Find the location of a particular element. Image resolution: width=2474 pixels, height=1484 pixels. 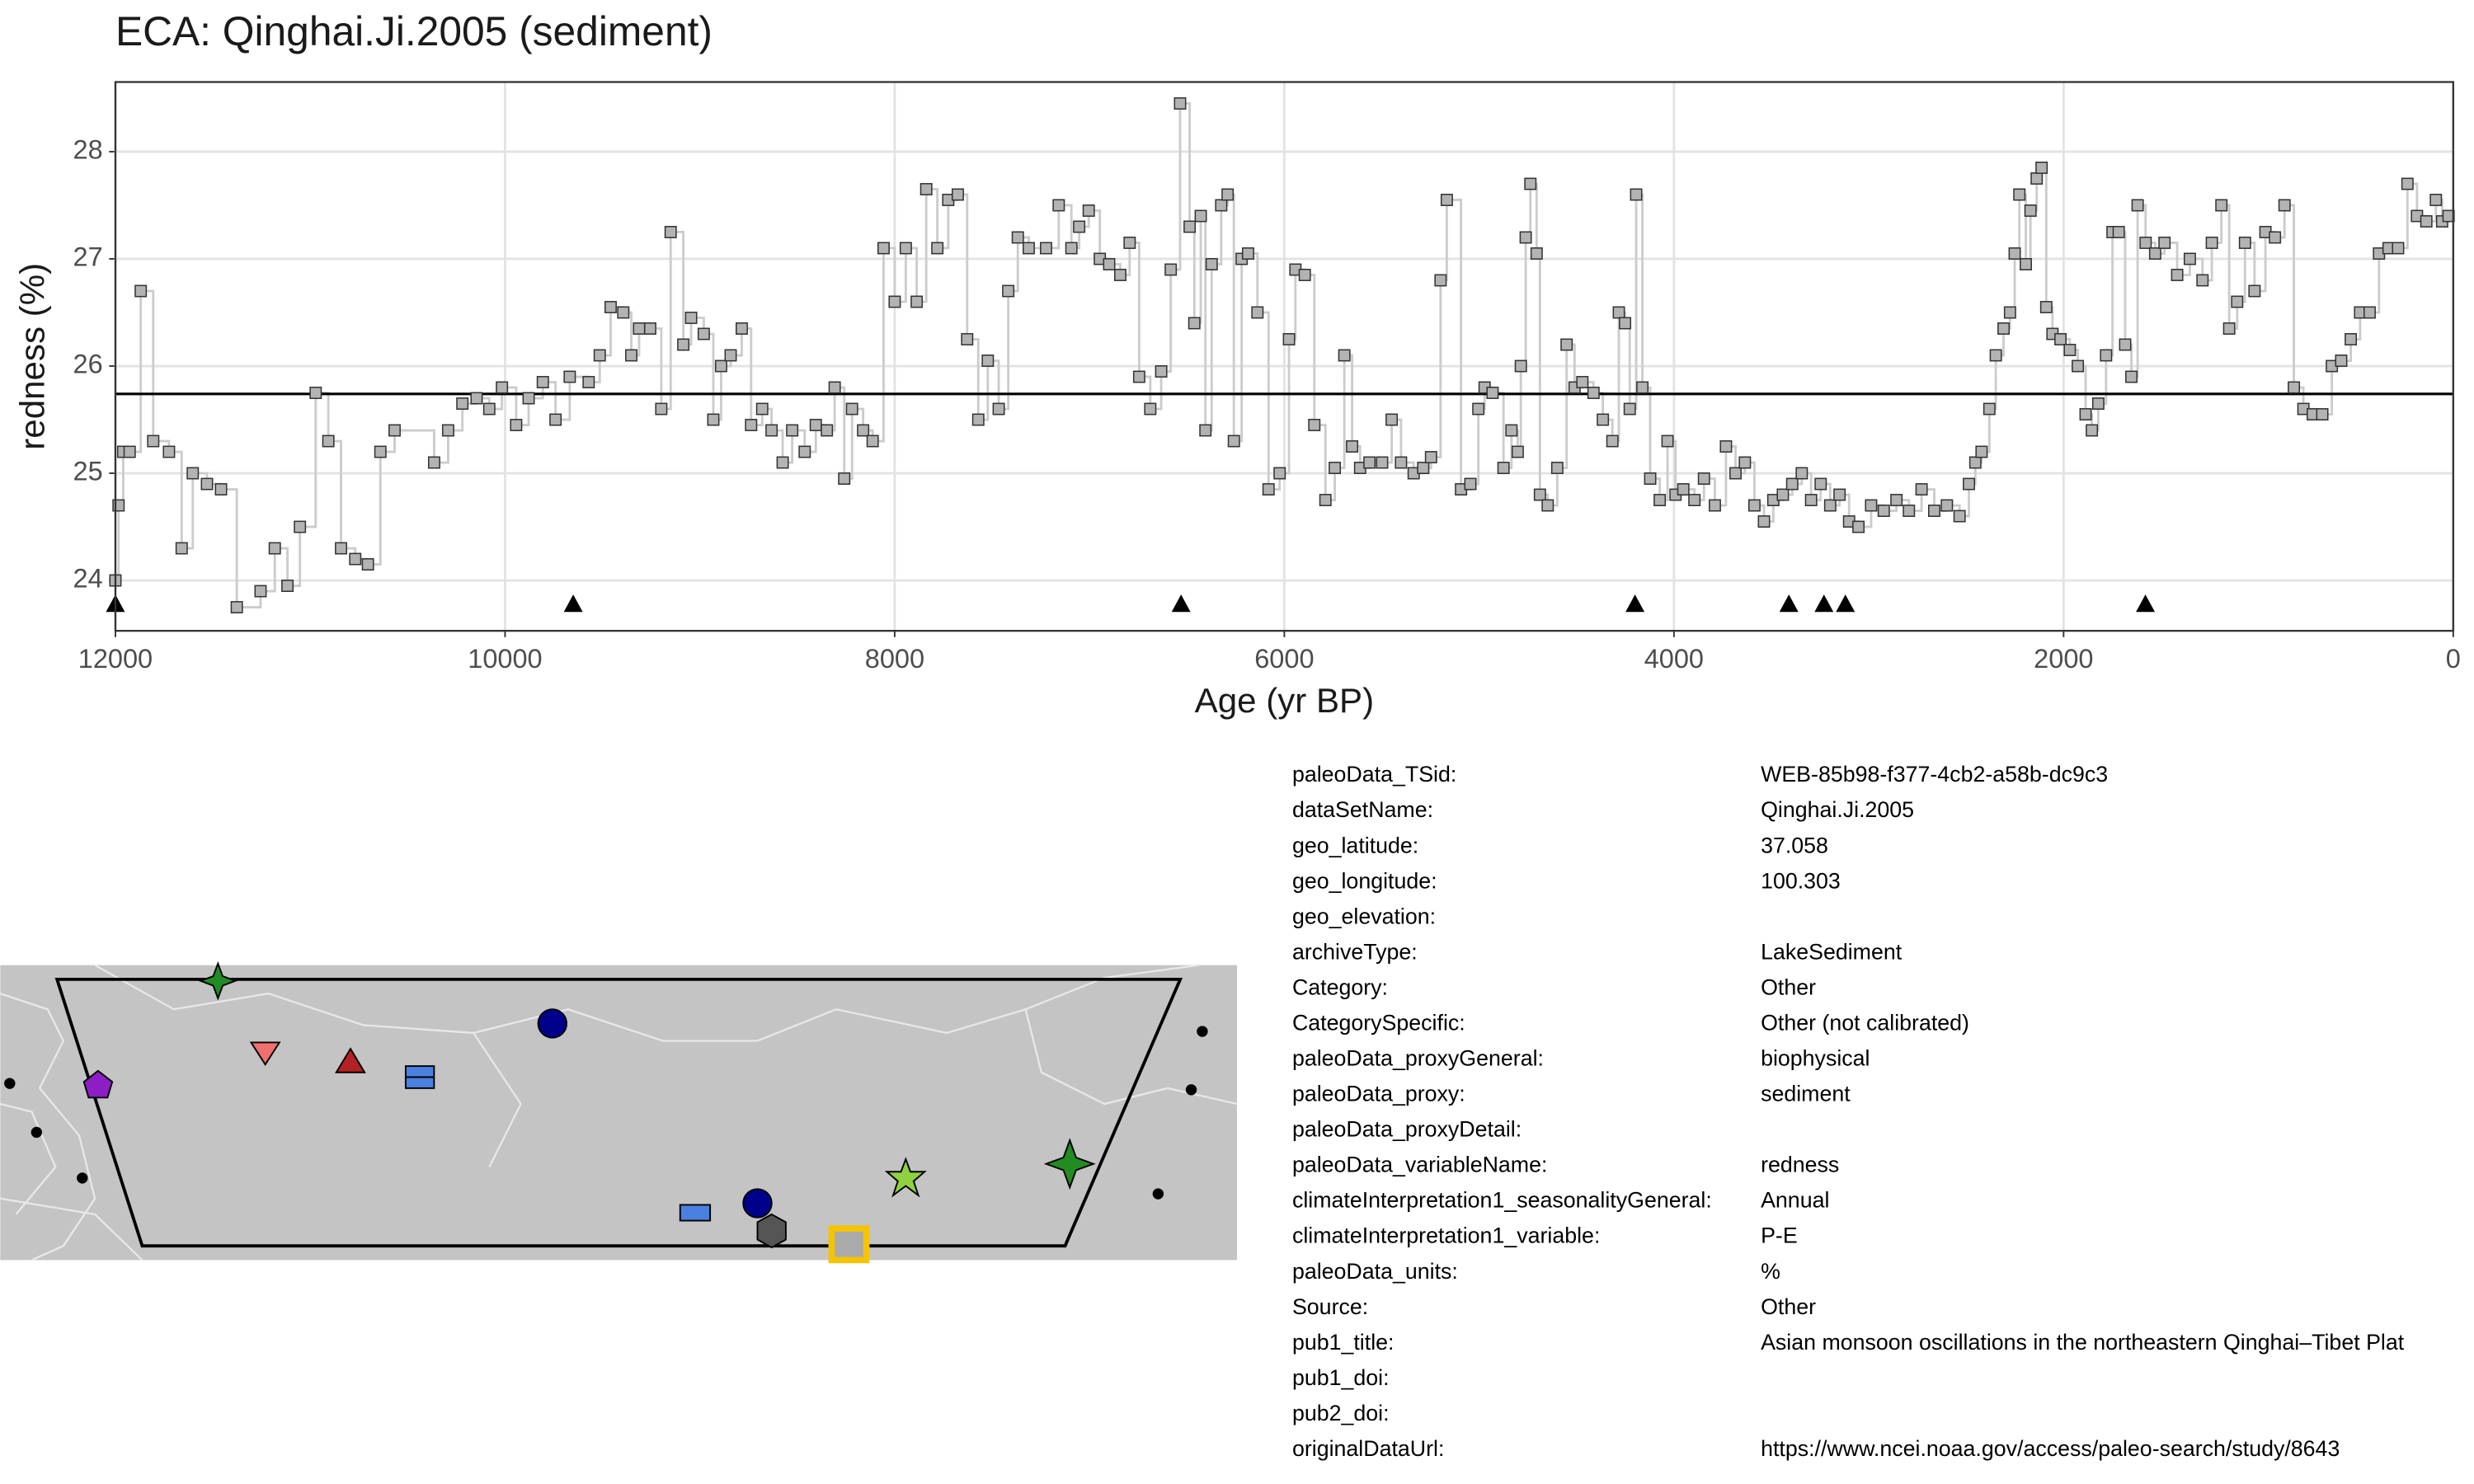

region-outline is located at coordinates (618, 1112).